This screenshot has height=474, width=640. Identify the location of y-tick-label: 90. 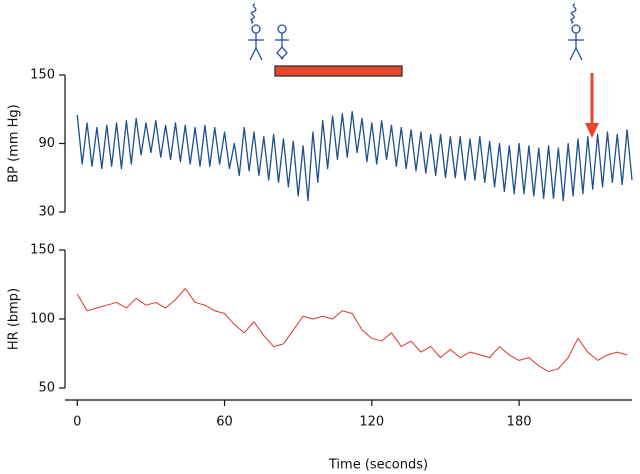
(46, 143).